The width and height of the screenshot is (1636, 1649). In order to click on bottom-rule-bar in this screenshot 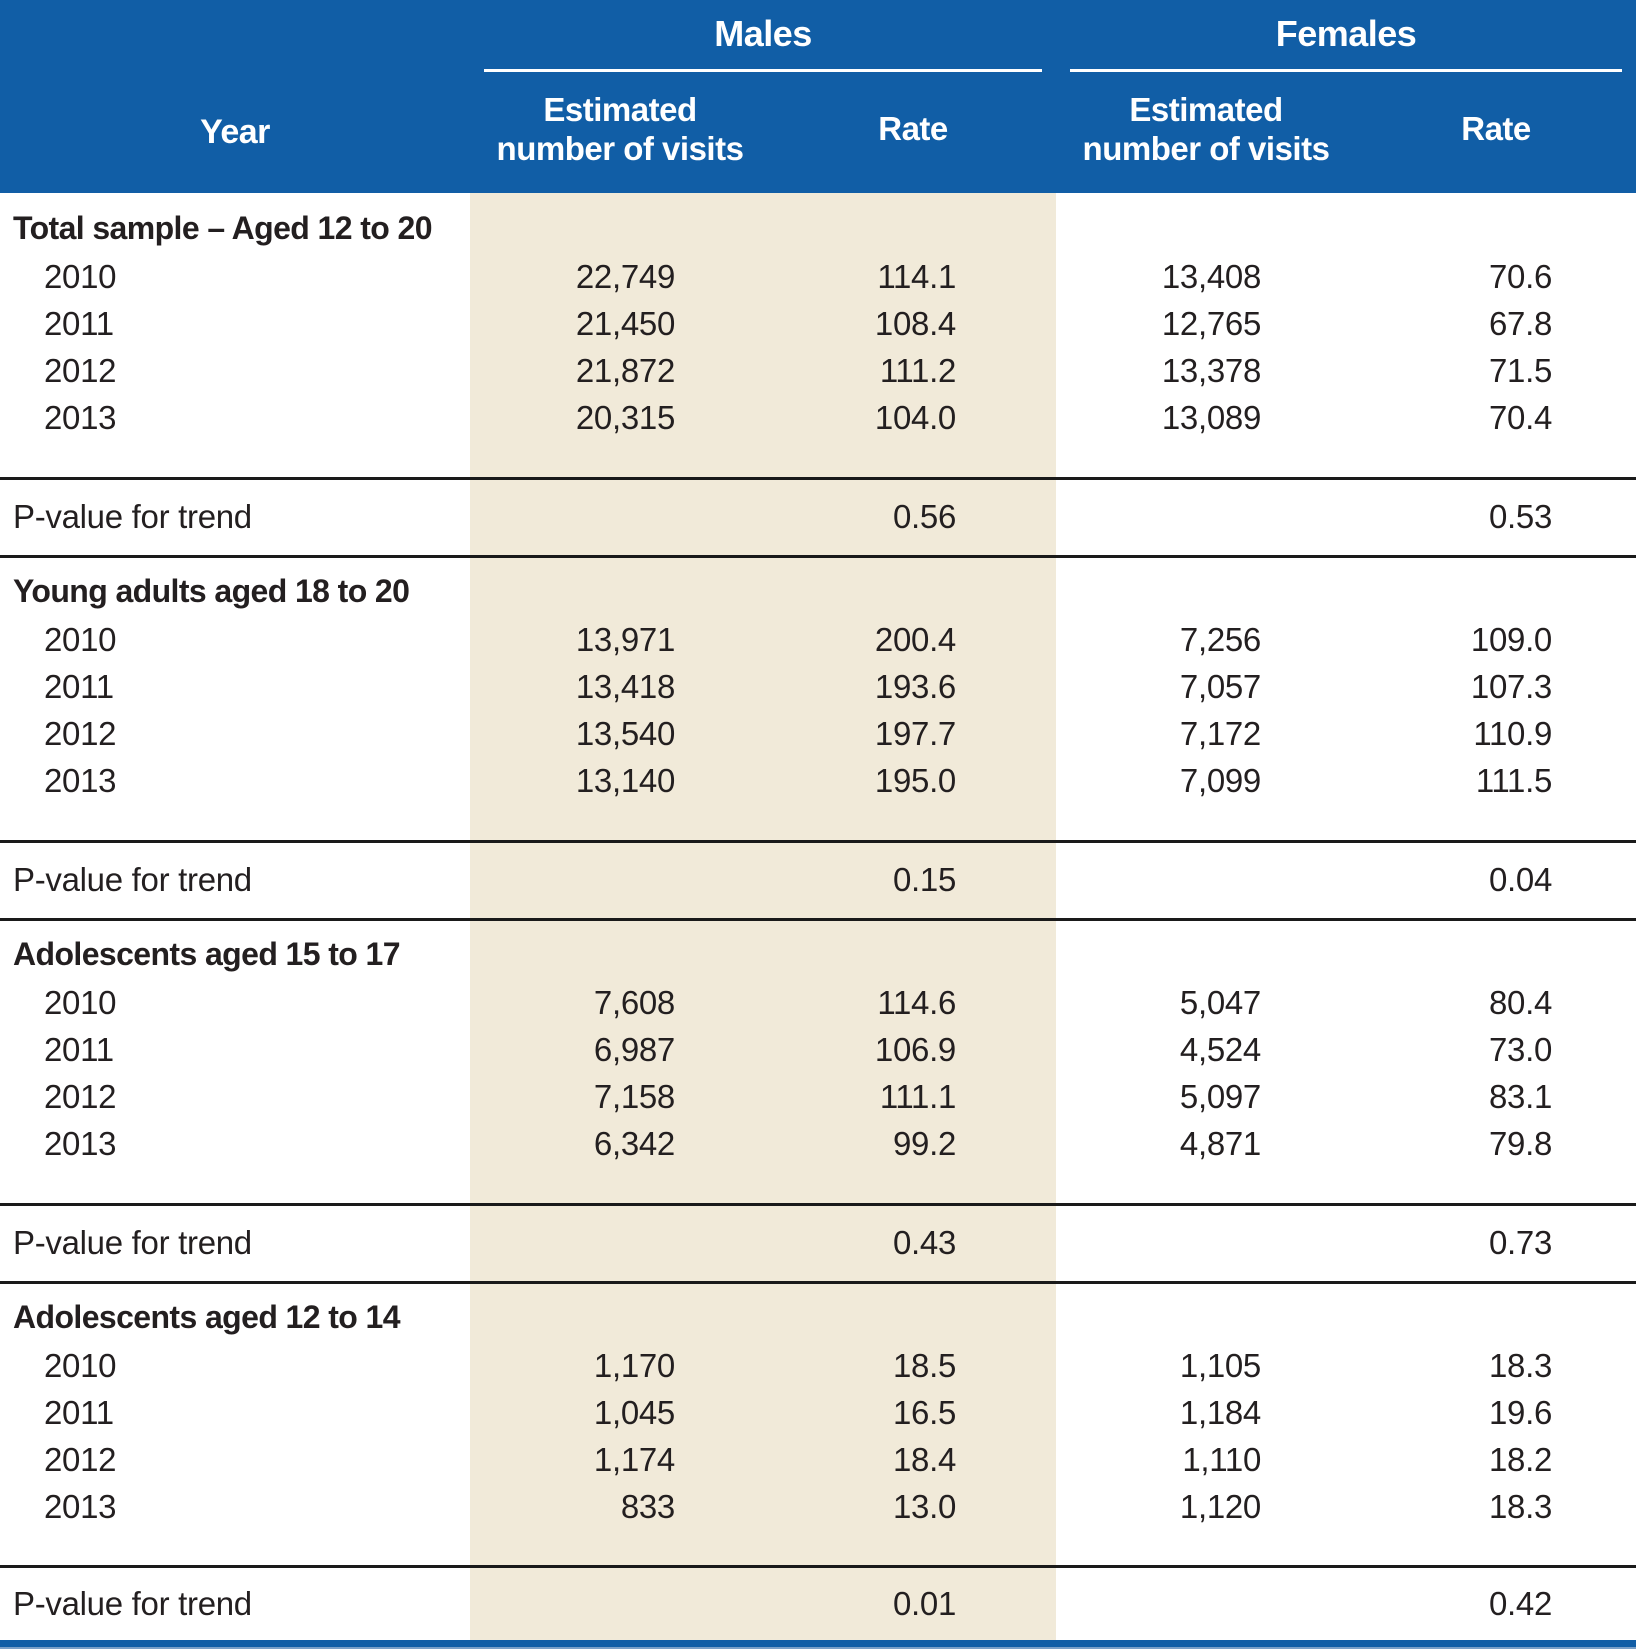, I will do `click(818, 1643)`.